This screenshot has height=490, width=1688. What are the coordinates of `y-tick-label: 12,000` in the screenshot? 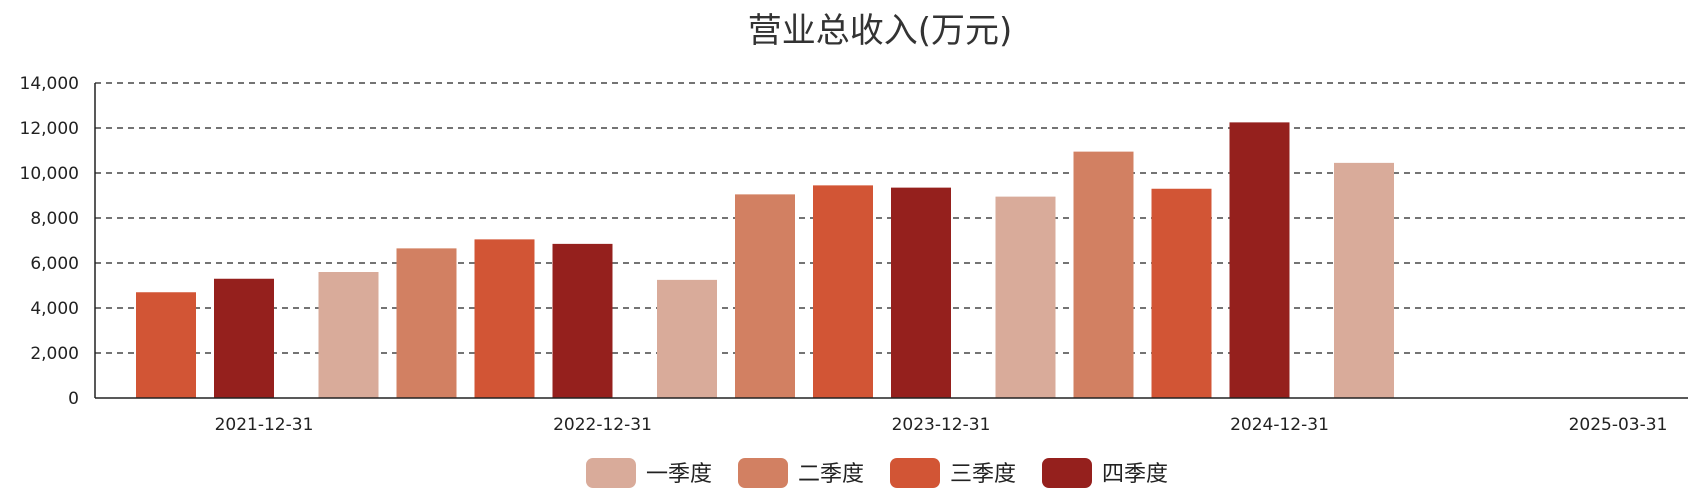 It's located at (49, 129).